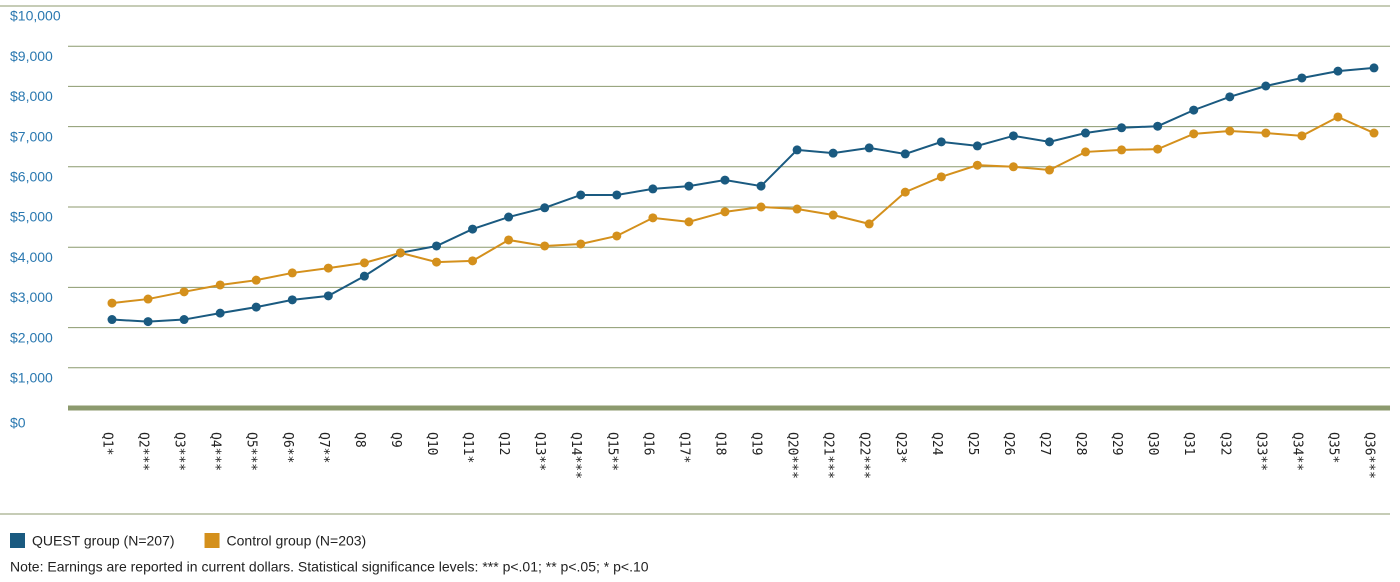 This screenshot has width=1400, height=582. What do you see at coordinates (215, 451) in the screenshot?
I see `x-tick-label: Q4***` at bounding box center [215, 451].